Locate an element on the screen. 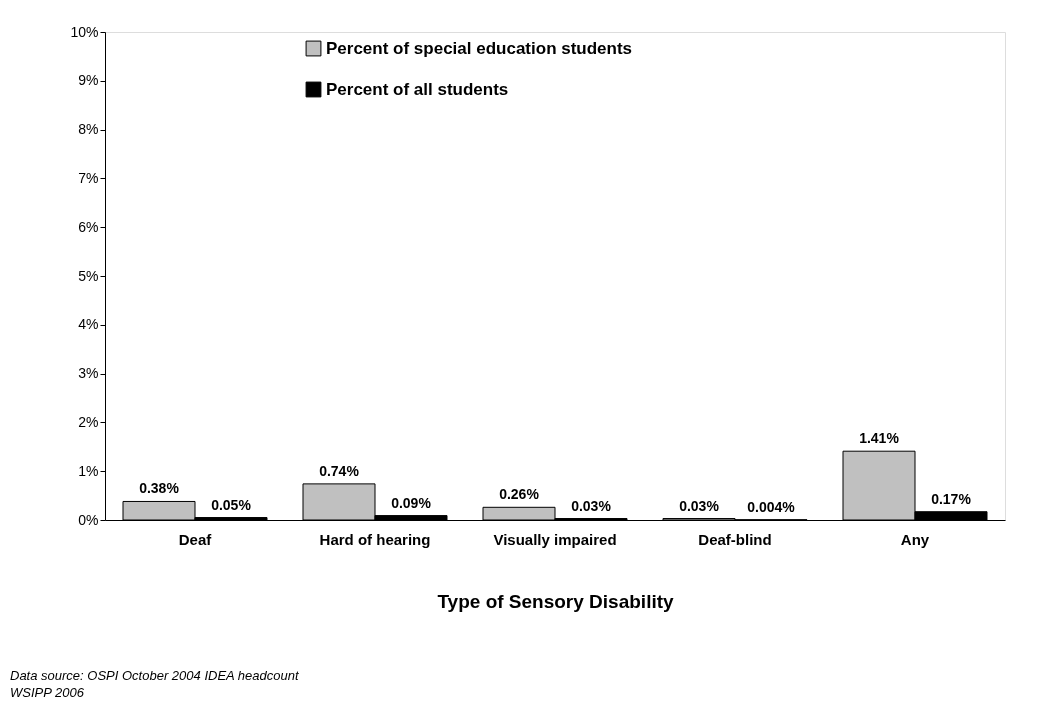 The width and height of the screenshot is (1062, 725). data-label: 1.41% is located at coordinates (879, 438).